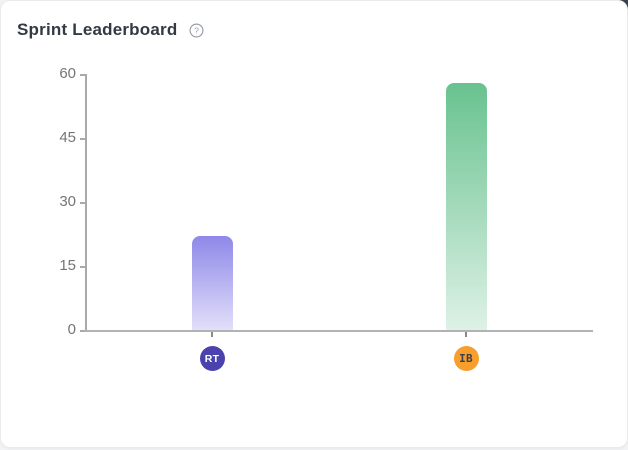 This screenshot has width=628, height=450. I want to click on card-header: Sprint Leaderboard ?, so click(314, 20).